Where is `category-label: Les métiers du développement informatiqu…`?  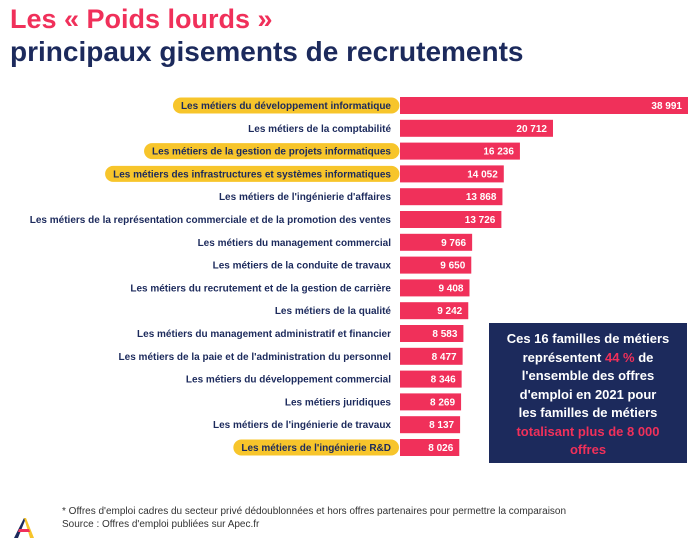 category-label: Les métiers du développement informatiqu… is located at coordinates (286, 106).